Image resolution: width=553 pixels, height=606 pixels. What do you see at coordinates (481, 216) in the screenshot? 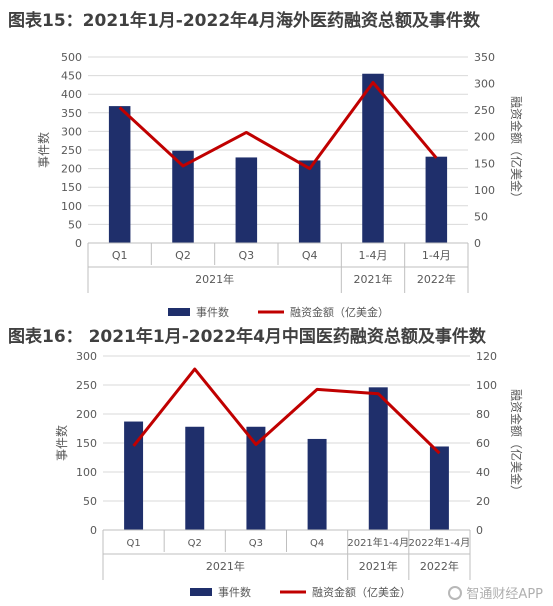
I see `right-axis-tick-label: 50` at bounding box center [481, 216].